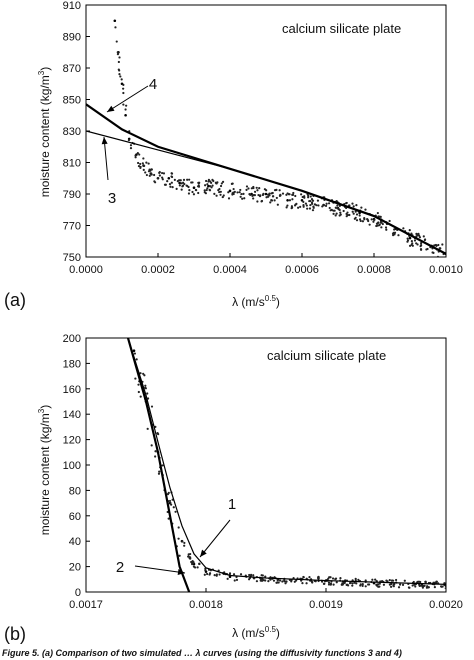 The height and width of the screenshot is (660, 474). I want to click on x-tick-label: 0.0004, so click(230, 270).